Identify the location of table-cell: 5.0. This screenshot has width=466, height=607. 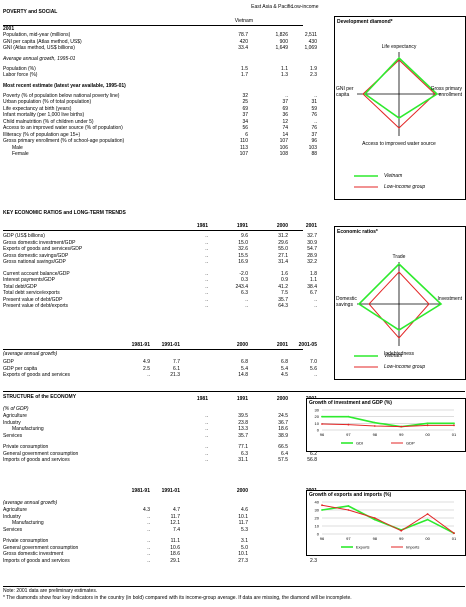
(244, 547).